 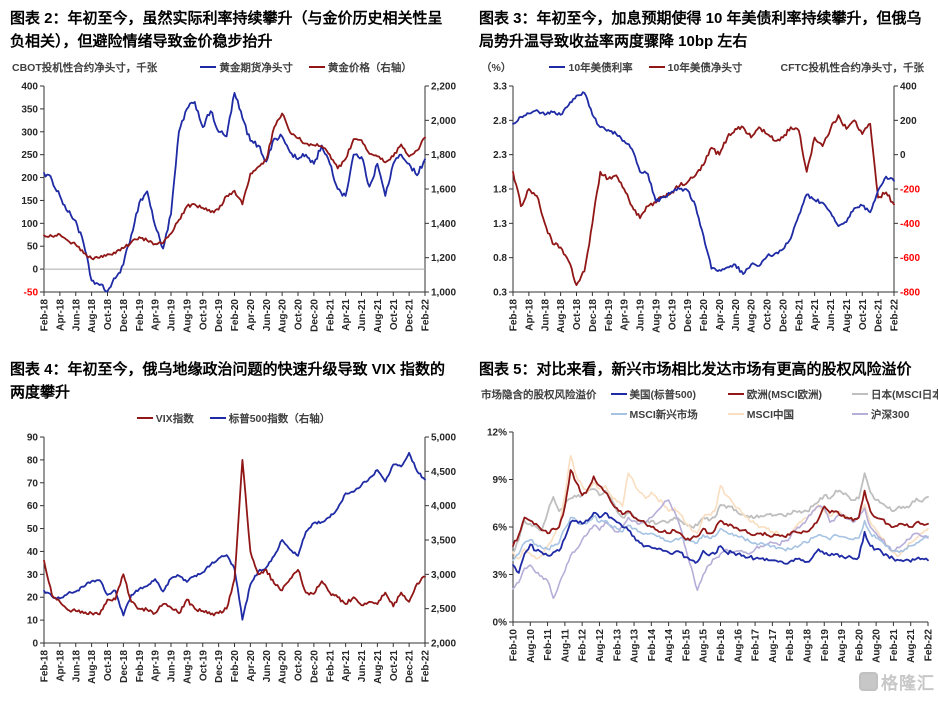 What do you see at coordinates (33, 506) in the screenshot?
I see `svg-text: 60` at bounding box center [33, 506].